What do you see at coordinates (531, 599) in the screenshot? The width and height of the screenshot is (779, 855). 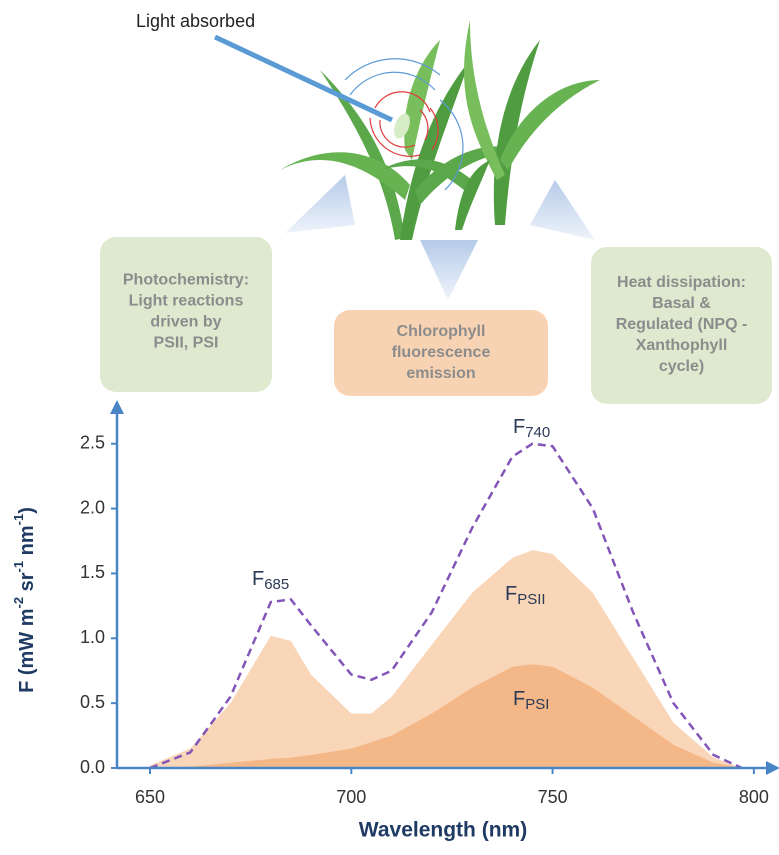 I see `annotation-sub: PSII` at bounding box center [531, 599].